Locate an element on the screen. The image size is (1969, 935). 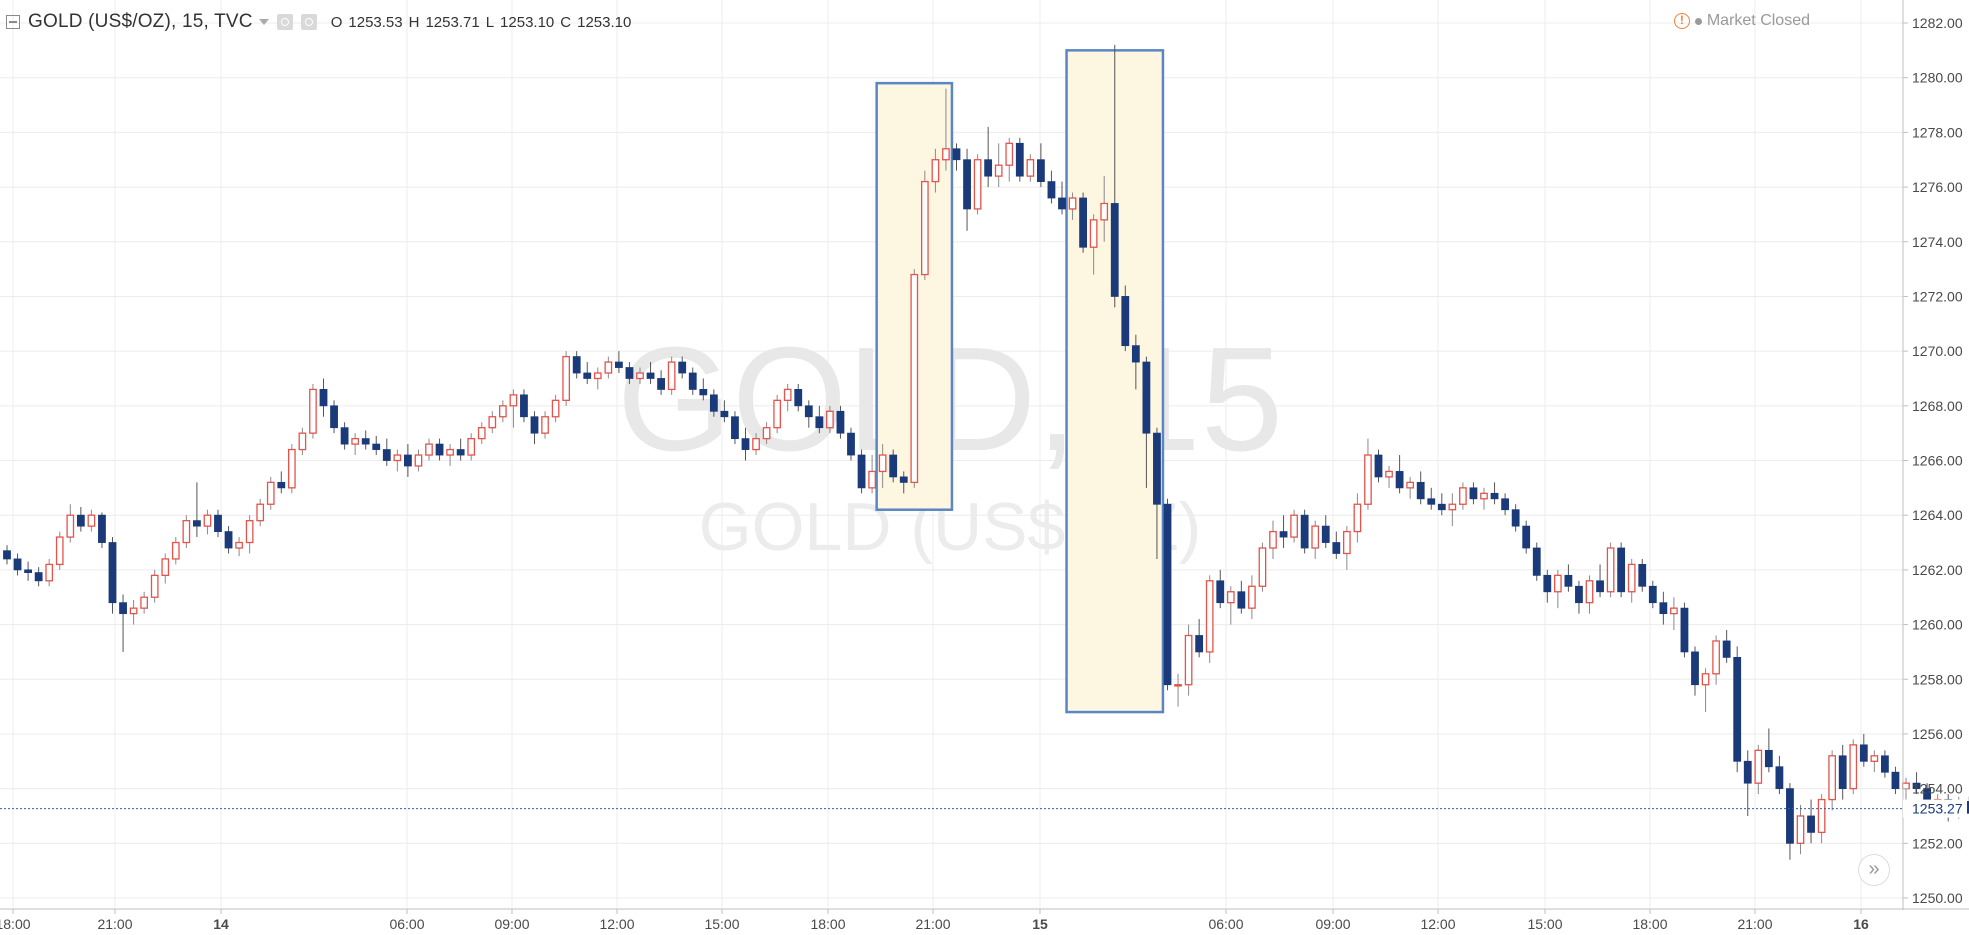
y-tick-label: 1264.00 is located at coordinates (1937, 515).